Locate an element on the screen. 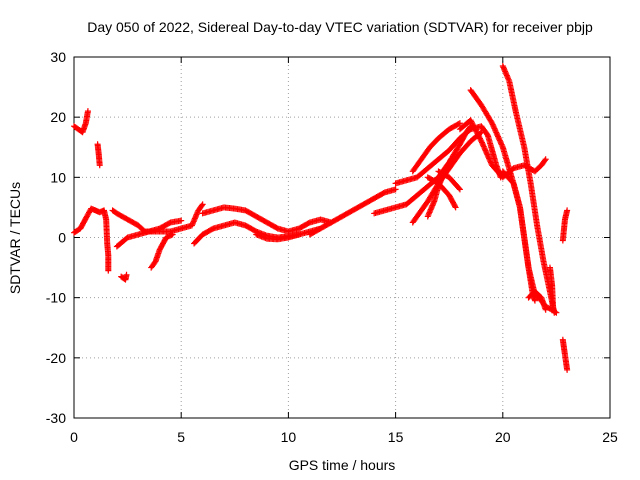 The width and height of the screenshot is (640, 480). x-tick-label: 10 is located at coordinates (289, 437).